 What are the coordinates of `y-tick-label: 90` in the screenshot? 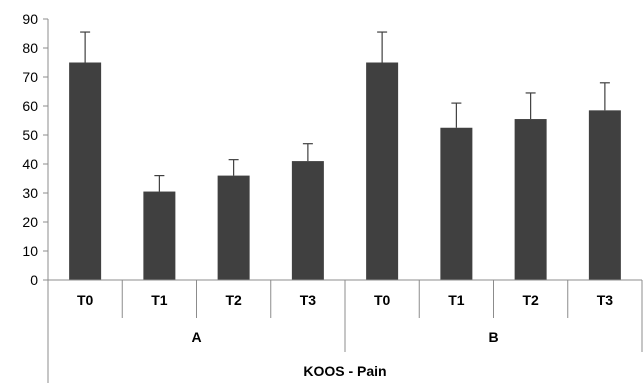 It's located at (30, 19).